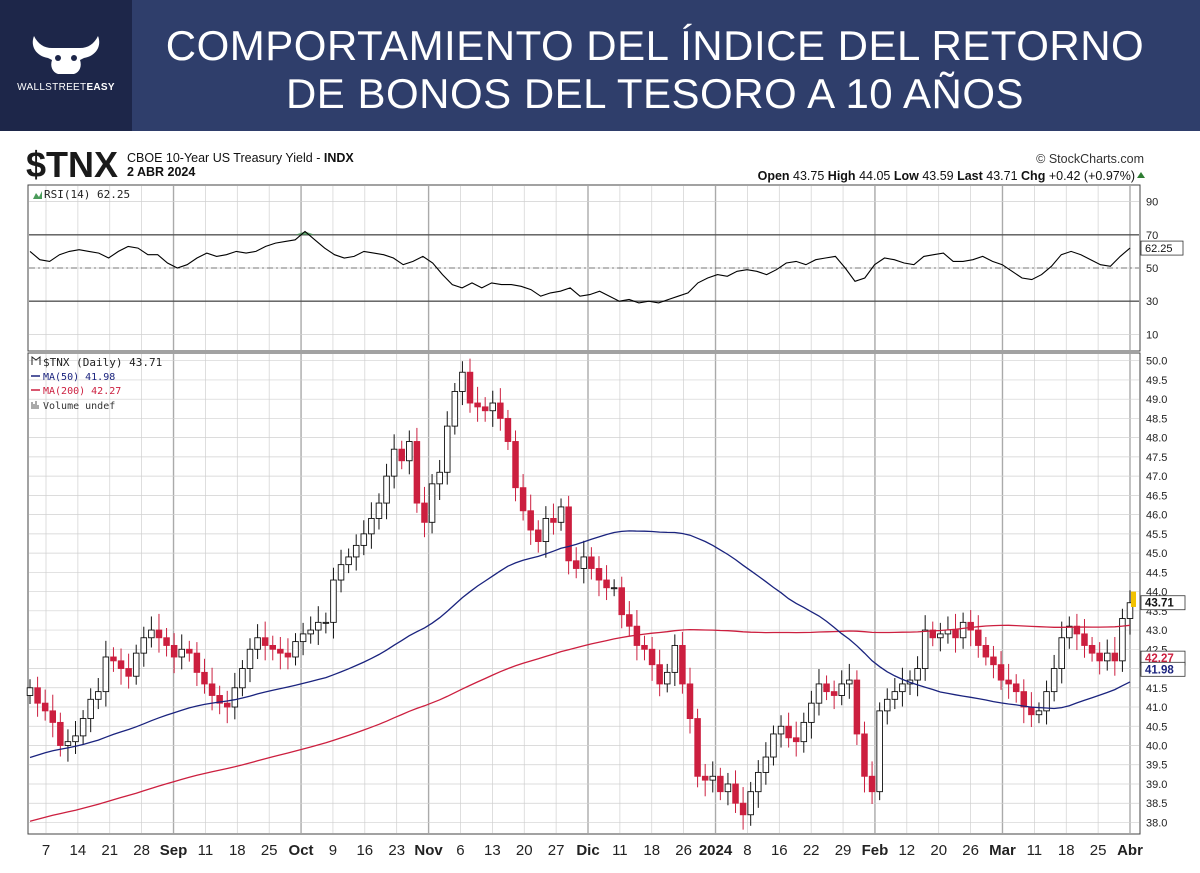 The height and width of the screenshot is (873, 1200). Describe the element at coordinates (79, 377) in the screenshot. I see `ma50-legend-label: MA(50) 41.98` at that location.